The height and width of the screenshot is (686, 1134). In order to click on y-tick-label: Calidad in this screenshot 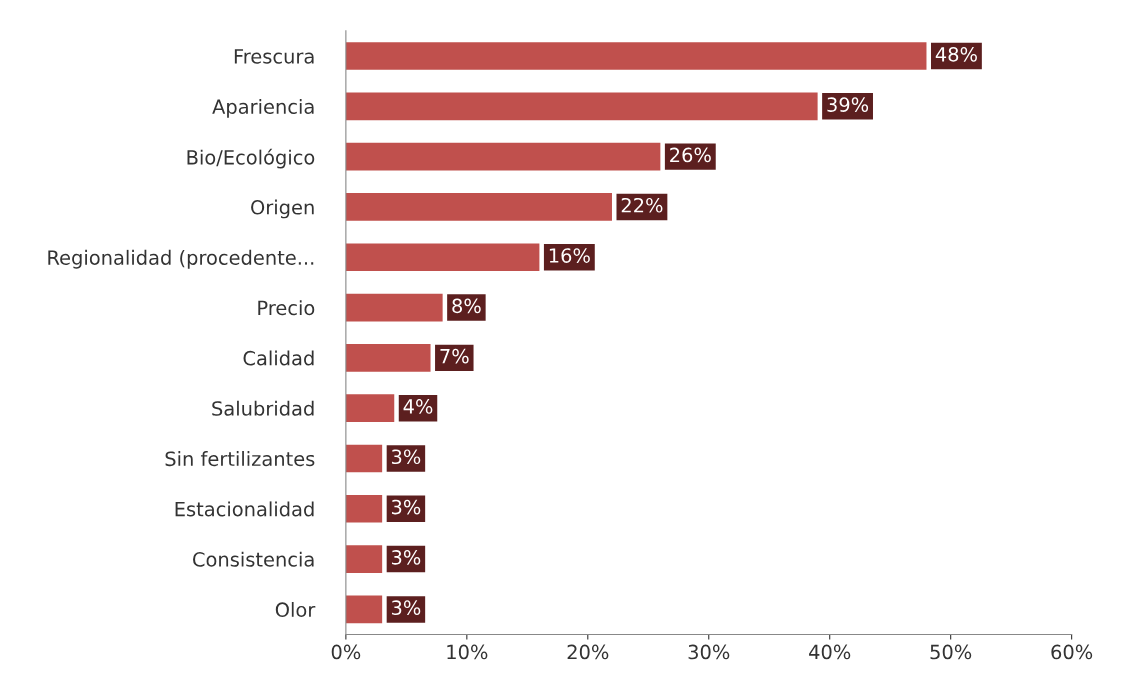, I will do `click(278, 358)`.